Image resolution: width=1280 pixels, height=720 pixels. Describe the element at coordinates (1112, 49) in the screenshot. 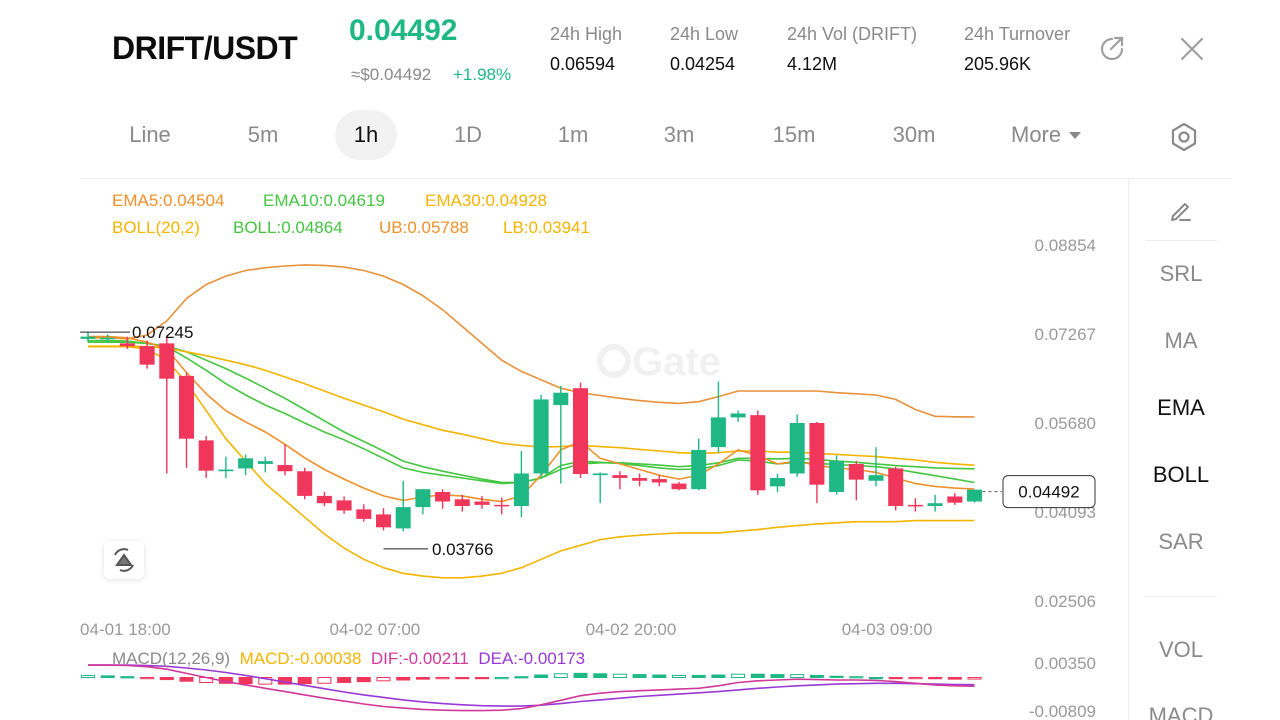

I see `share-icon` at that location.